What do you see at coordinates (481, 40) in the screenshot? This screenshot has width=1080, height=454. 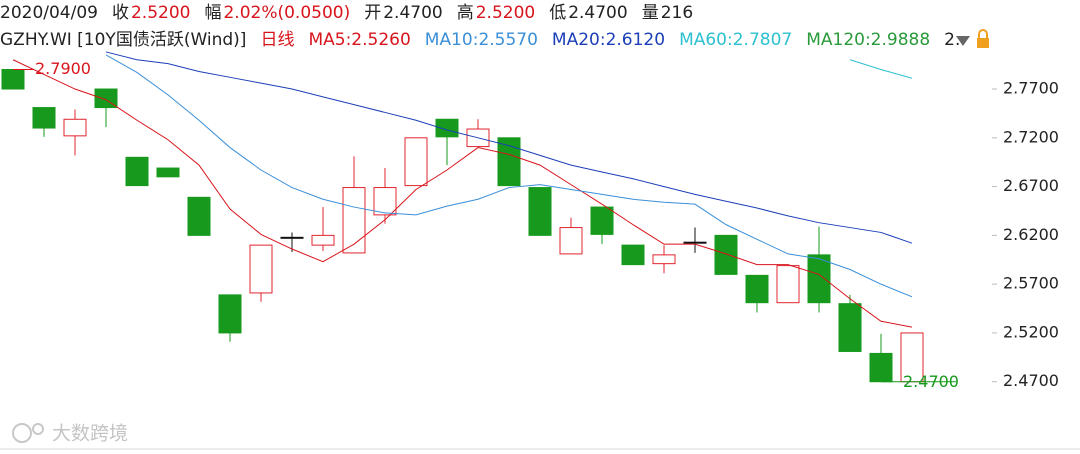 I see `header-item: MA10:2.5570` at bounding box center [481, 40].